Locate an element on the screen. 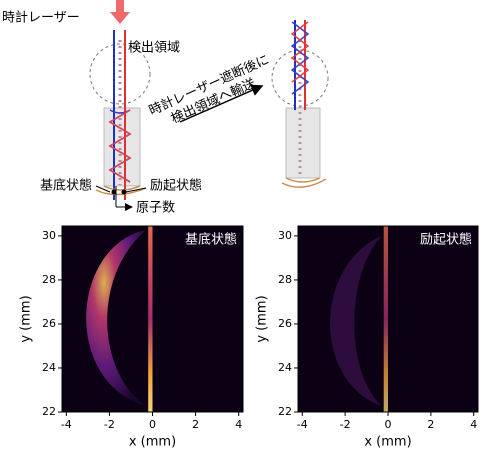 This screenshot has width=500, height=468. laser-label: 時計レーザー is located at coordinates (41, 18).